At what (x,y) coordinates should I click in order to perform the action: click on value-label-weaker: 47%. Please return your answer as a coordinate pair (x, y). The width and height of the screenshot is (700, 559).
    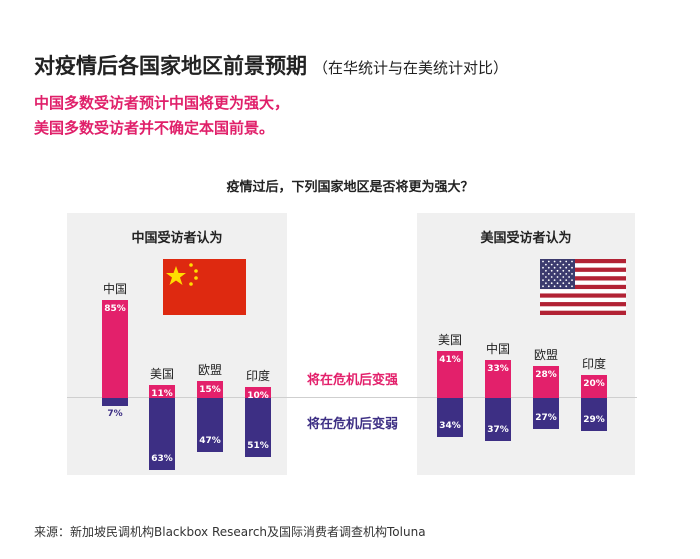
    Looking at the image, I should click on (210, 441).